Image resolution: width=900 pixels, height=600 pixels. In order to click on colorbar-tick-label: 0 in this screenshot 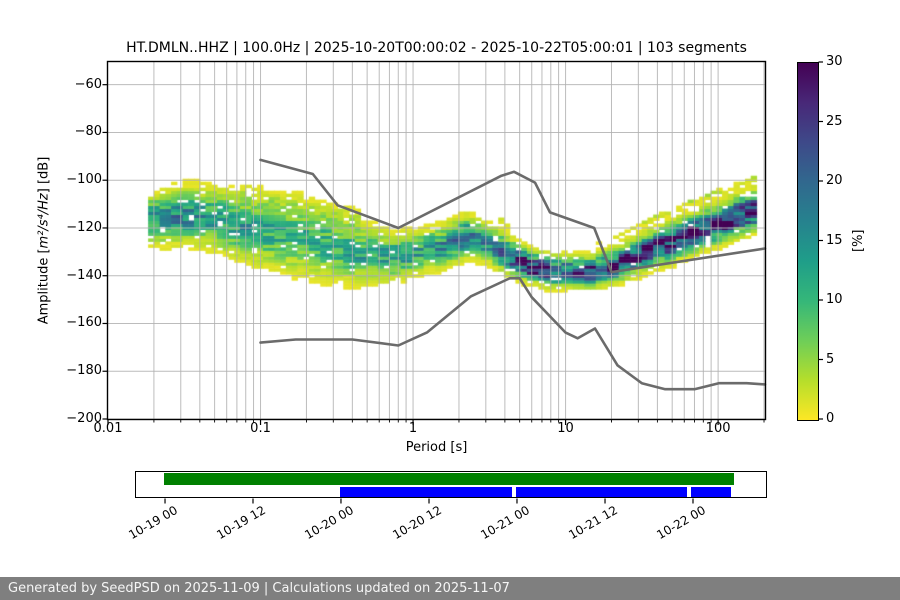, I will do `click(830, 418)`.